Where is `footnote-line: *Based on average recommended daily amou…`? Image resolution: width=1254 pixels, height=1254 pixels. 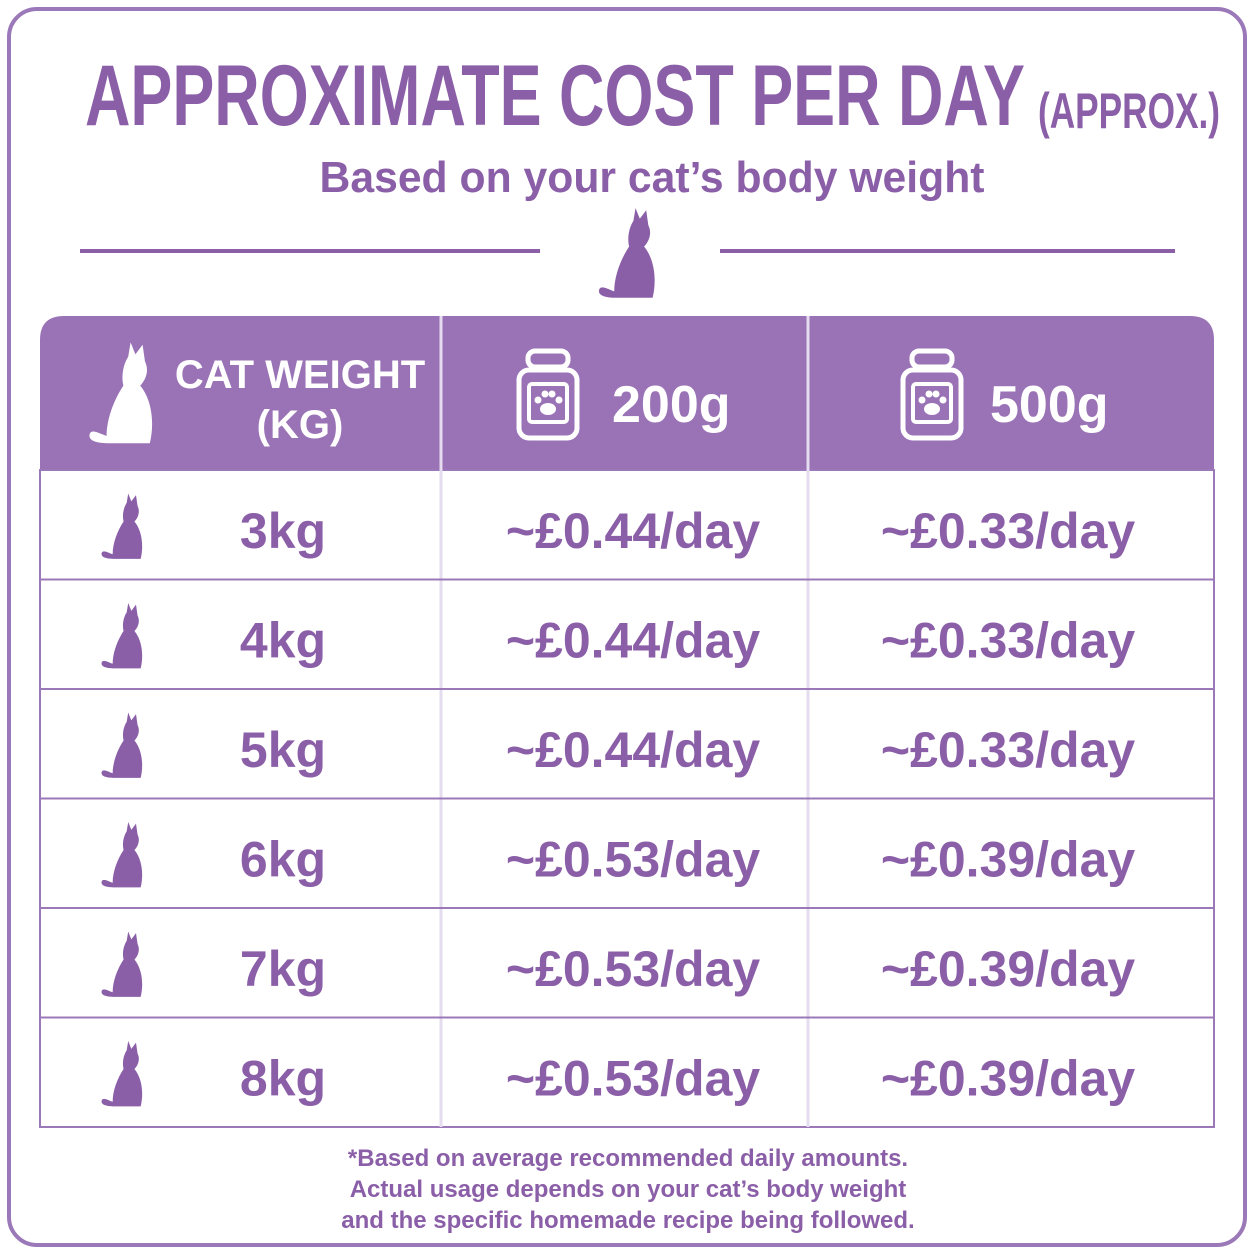 footnote-line: *Based on average recommended daily amou… is located at coordinates (628, 1158).